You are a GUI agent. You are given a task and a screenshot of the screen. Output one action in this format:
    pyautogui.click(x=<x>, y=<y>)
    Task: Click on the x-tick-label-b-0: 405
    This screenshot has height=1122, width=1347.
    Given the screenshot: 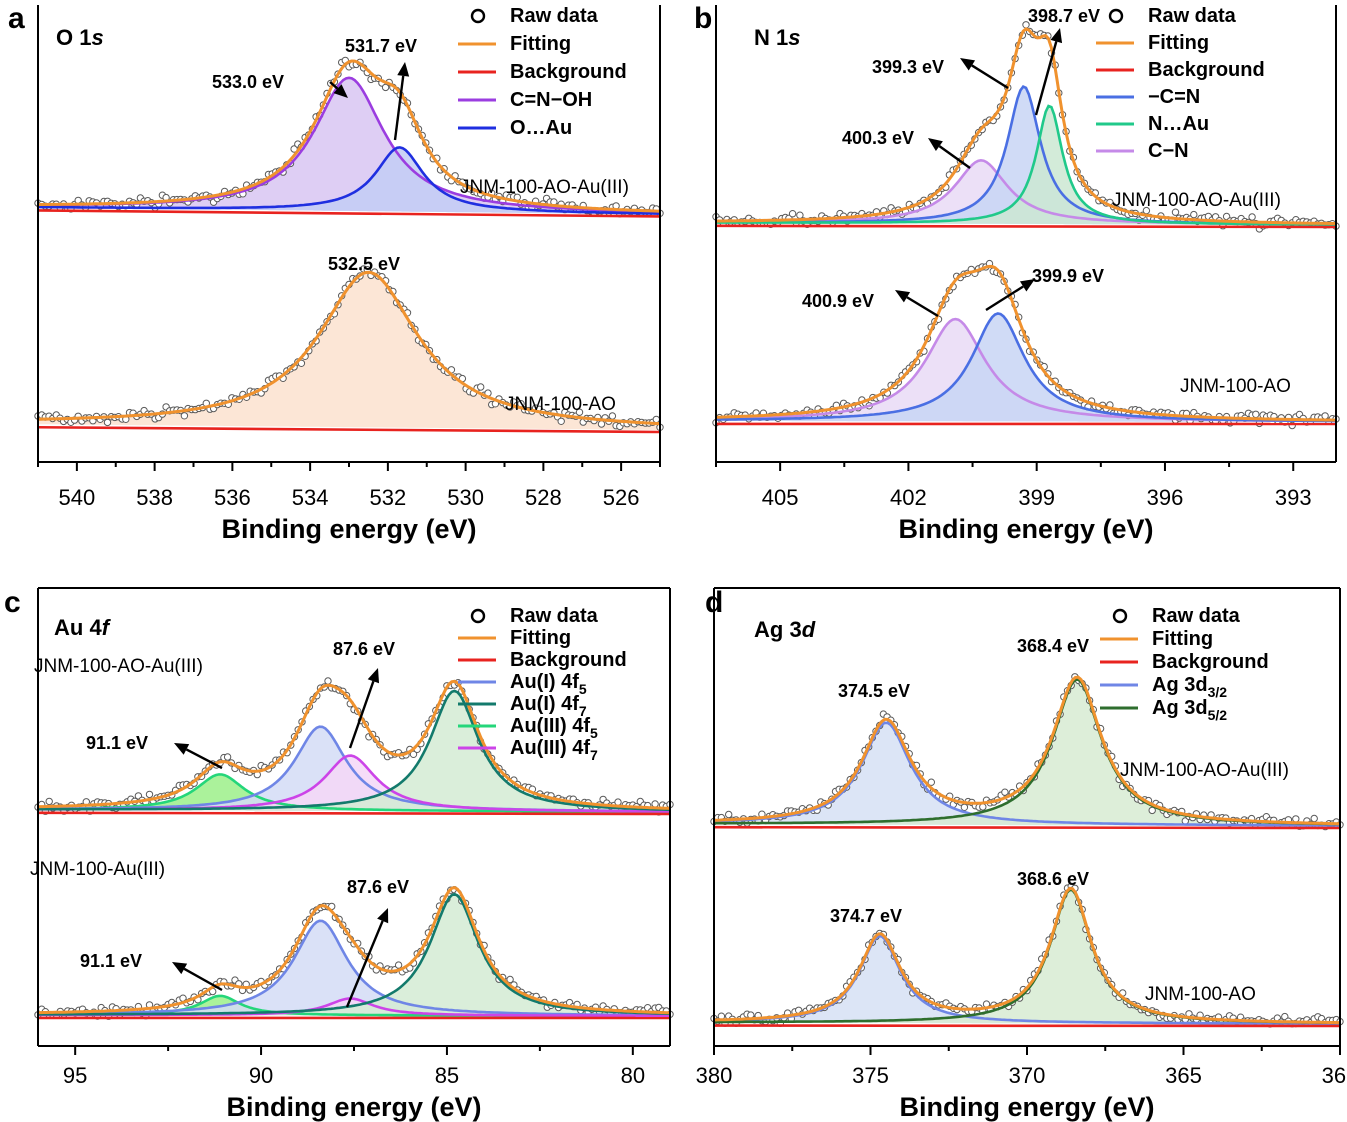 What is the action you would take?
    pyautogui.click(x=780, y=497)
    